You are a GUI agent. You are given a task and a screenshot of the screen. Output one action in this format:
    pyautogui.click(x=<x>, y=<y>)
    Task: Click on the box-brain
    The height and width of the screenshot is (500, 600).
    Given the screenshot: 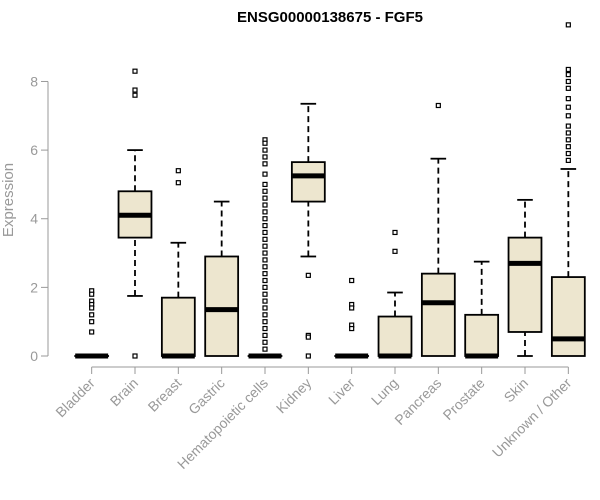 What is the action you would take?
    pyautogui.click(x=135, y=213)
    